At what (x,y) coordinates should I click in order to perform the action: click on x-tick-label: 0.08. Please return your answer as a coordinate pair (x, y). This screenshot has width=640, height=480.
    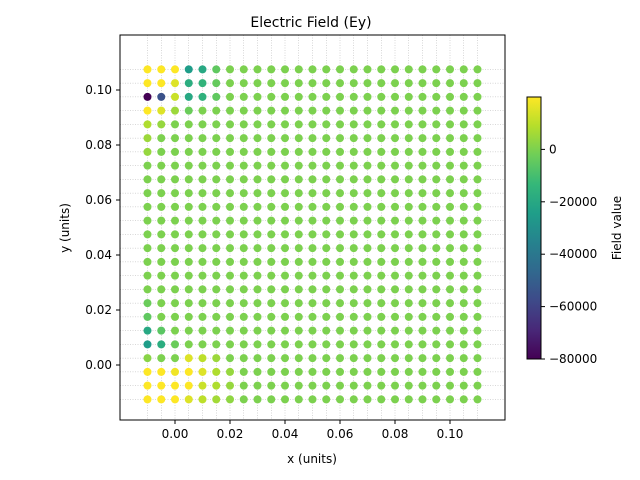
    Looking at the image, I should click on (395, 434).